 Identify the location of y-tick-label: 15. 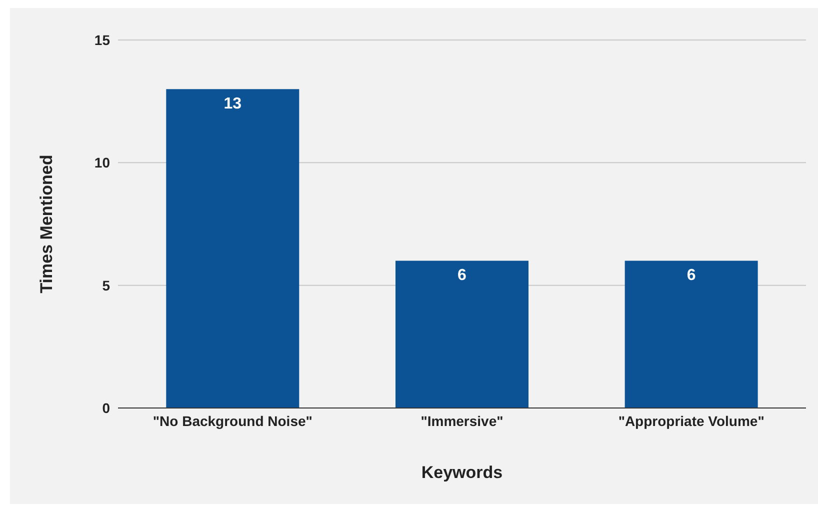
(102, 40).